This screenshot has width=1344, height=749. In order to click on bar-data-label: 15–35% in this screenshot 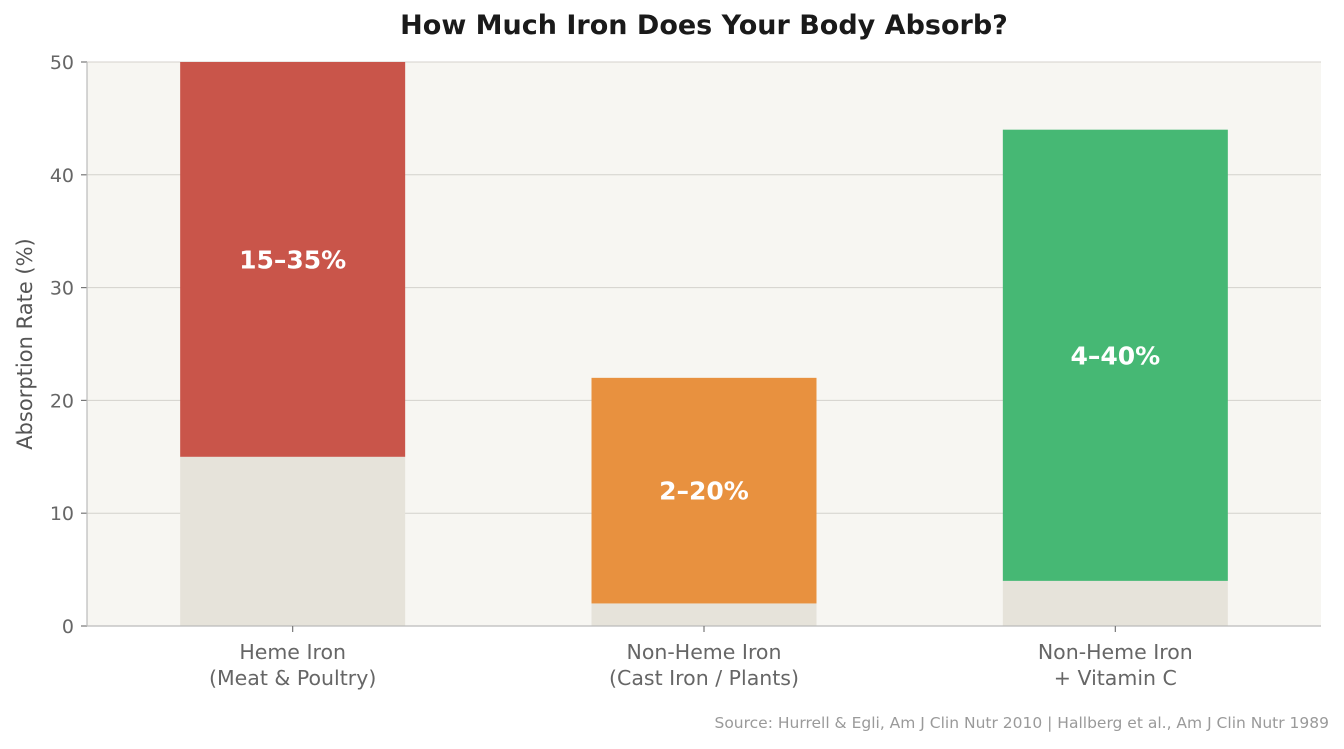, I will do `click(292, 259)`.